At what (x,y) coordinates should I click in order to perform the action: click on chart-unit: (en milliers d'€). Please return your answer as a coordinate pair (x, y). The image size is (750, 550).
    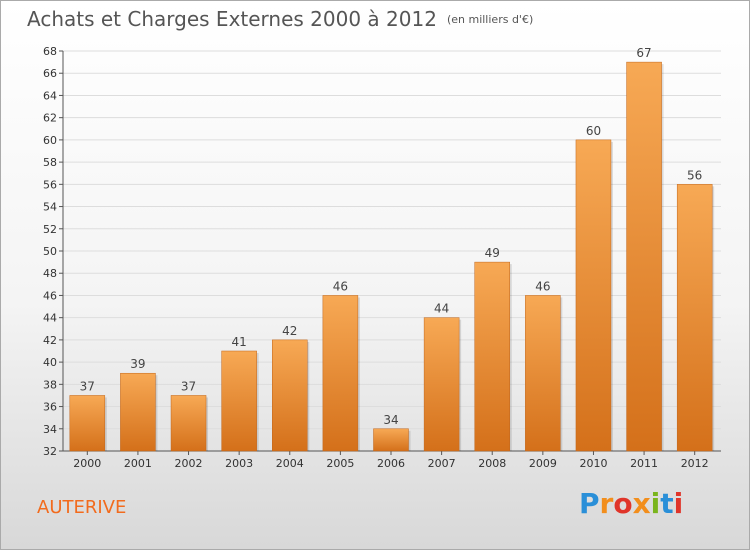
    Looking at the image, I should click on (490, 19).